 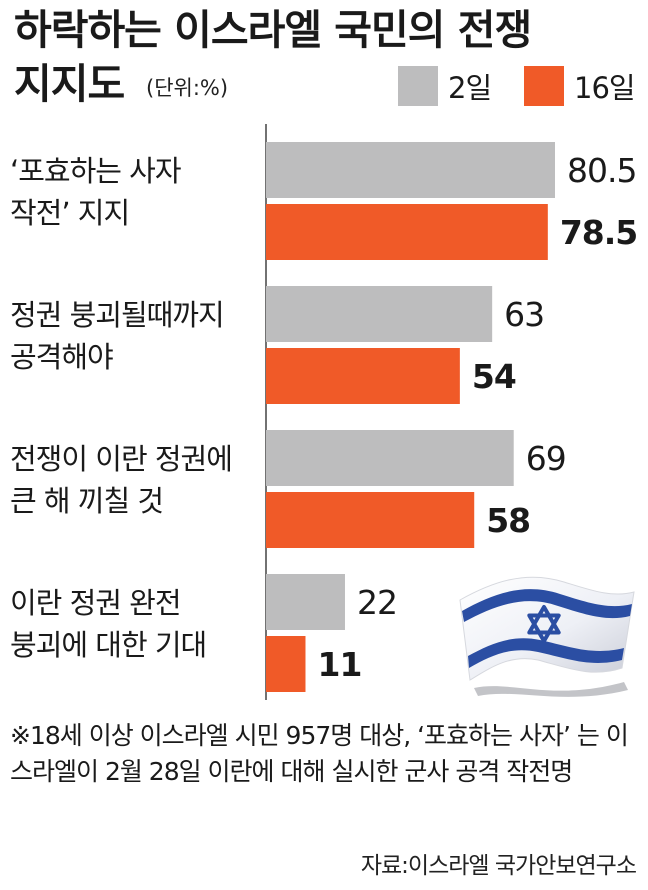 I want to click on value-label-series-1-category-4: 22, so click(x=377, y=602).